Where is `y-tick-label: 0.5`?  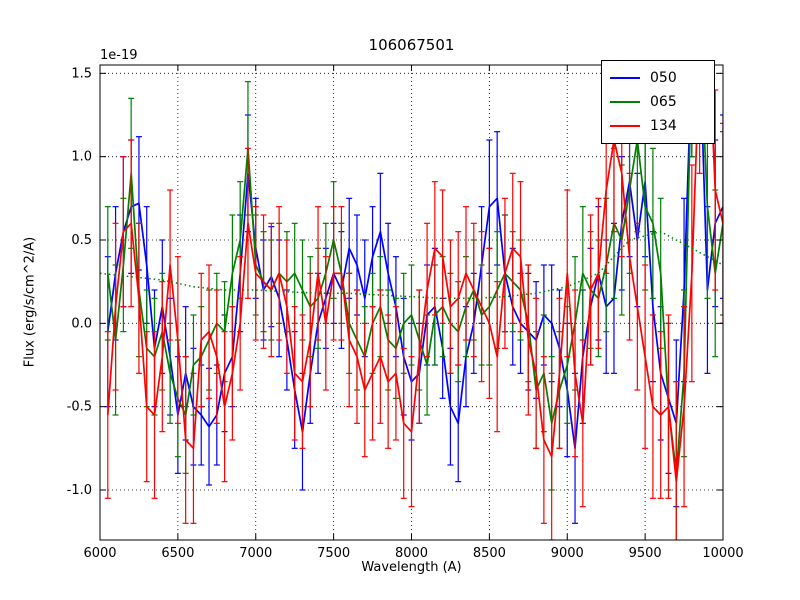
y-tick-label: 0.5 is located at coordinates (81, 240).